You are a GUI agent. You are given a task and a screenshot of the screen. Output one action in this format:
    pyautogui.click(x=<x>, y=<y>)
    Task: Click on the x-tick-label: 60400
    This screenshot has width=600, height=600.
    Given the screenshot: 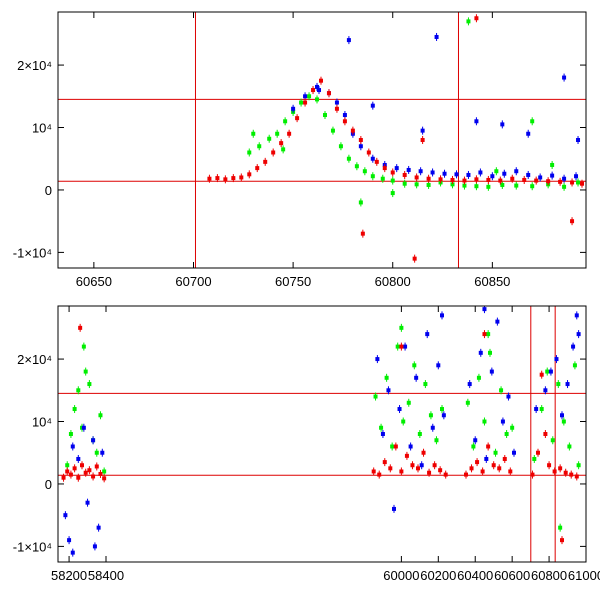 What is the action you would take?
    pyautogui.click(x=475, y=575)
    